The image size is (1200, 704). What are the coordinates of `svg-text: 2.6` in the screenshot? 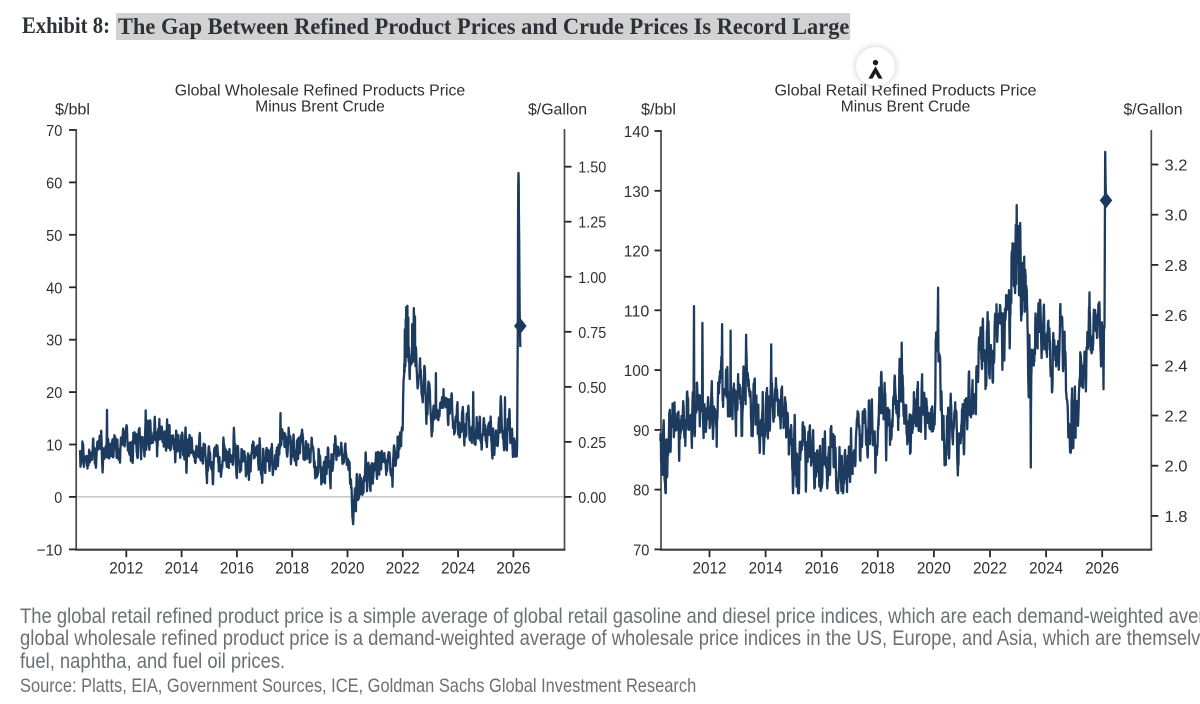 It's located at (1176, 316).